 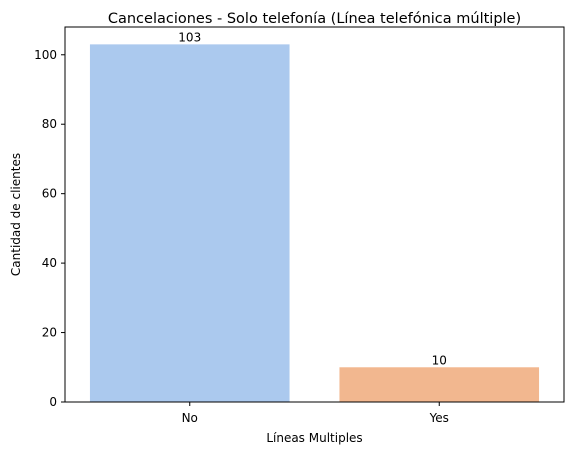 What do you see at coordinates (49, 228) in the screenshot?
I see `y-axis: 0 20 40 60 80 100` at bounding box center [49, 228].